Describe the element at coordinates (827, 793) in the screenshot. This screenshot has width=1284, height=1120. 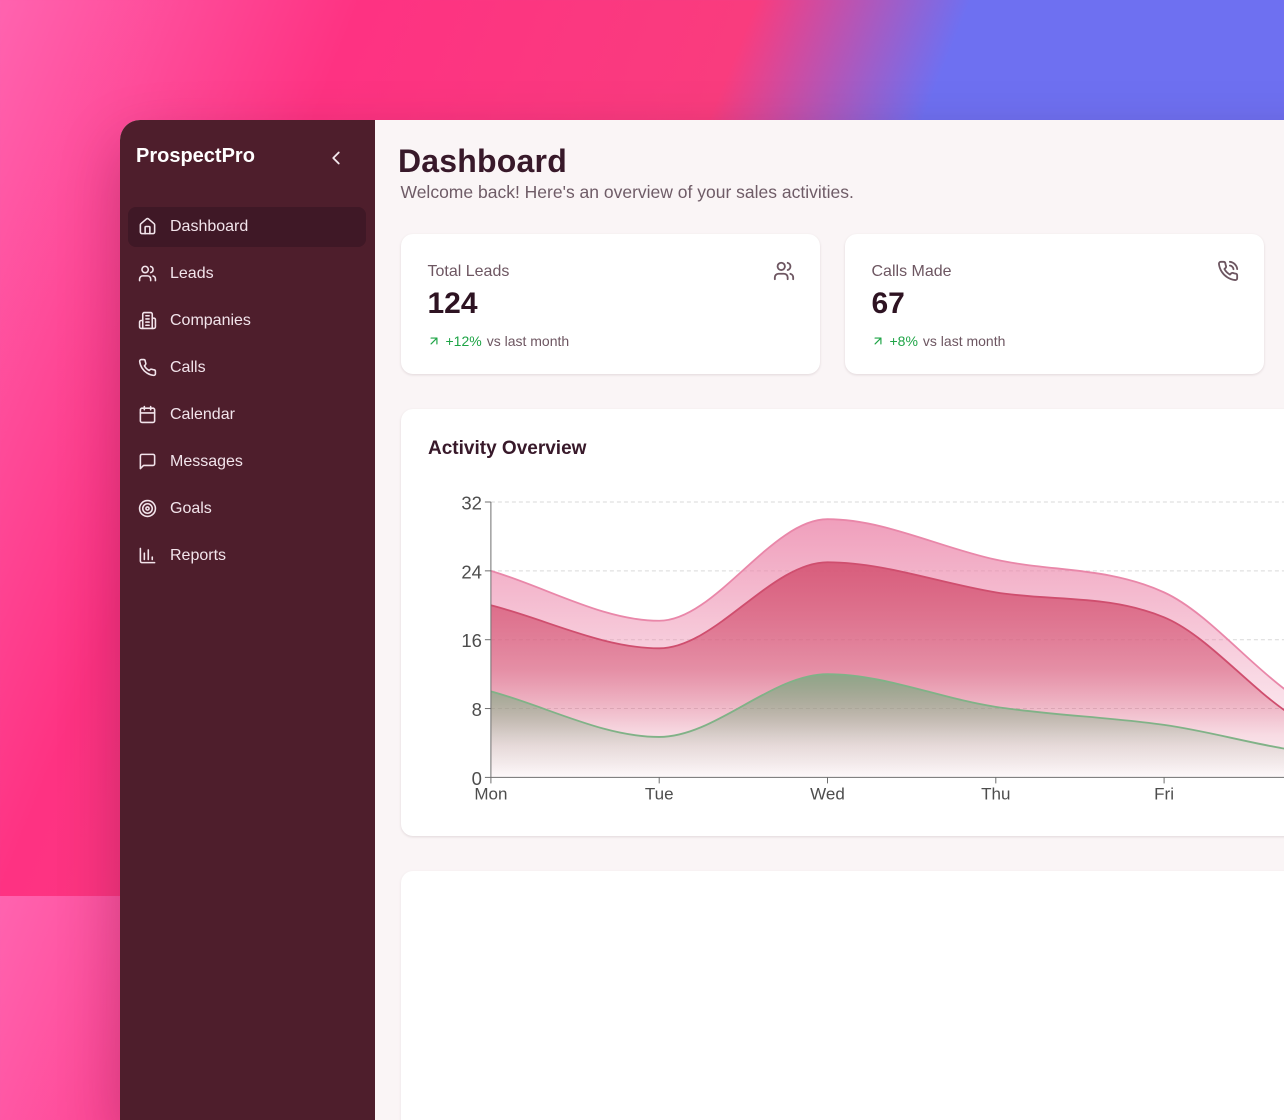
I see `svg-text: Wed` at that location.